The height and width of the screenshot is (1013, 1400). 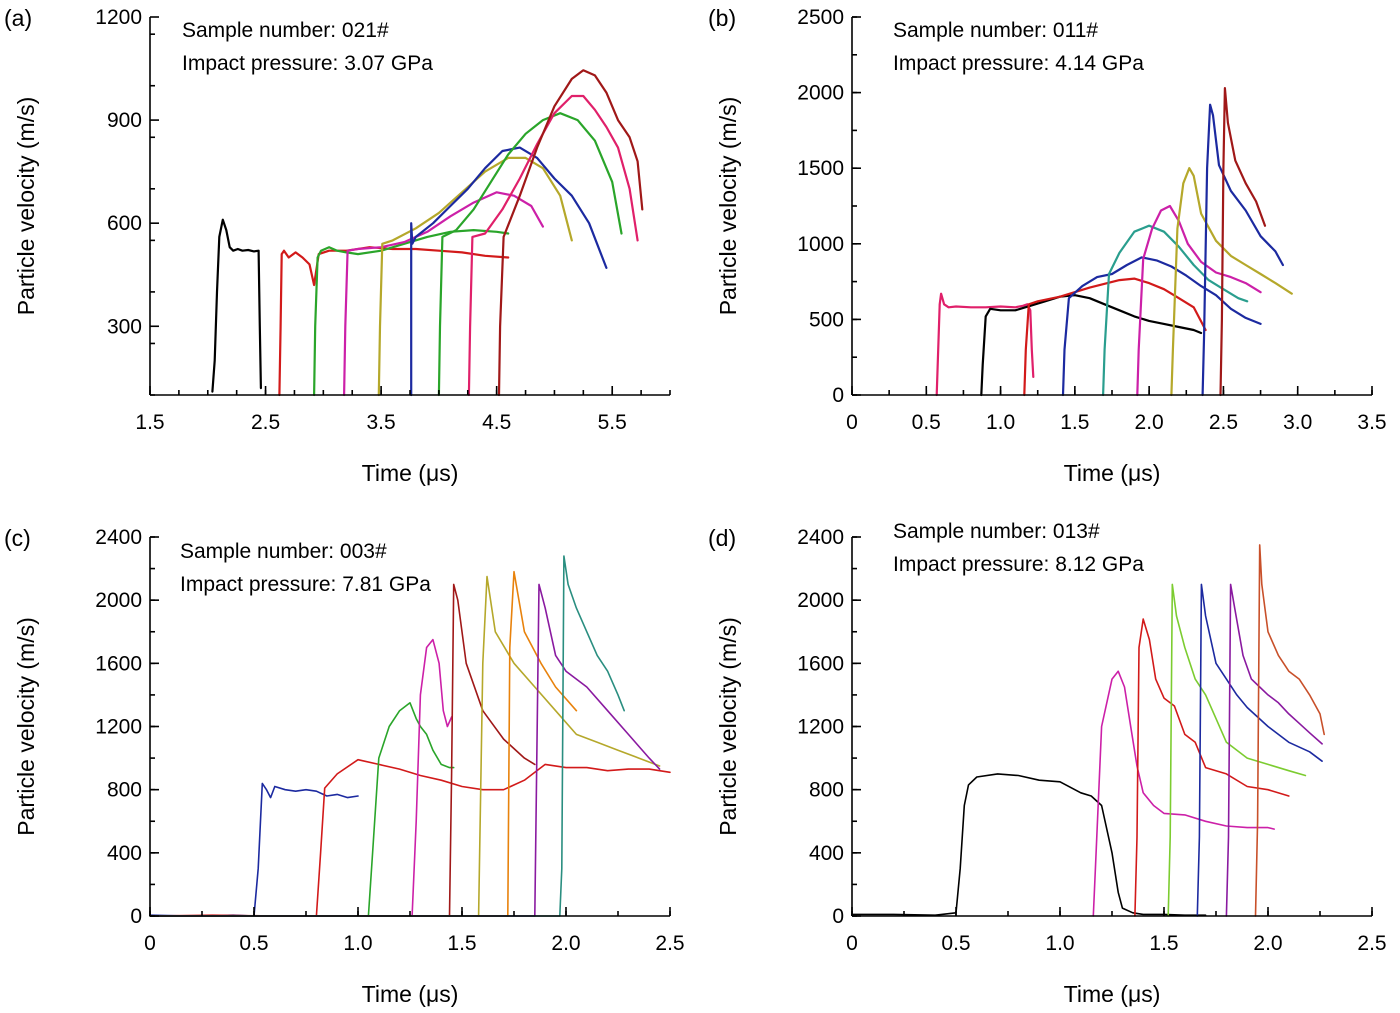 I want to click on y-tick-label: 300, so click(x=124, y=326).